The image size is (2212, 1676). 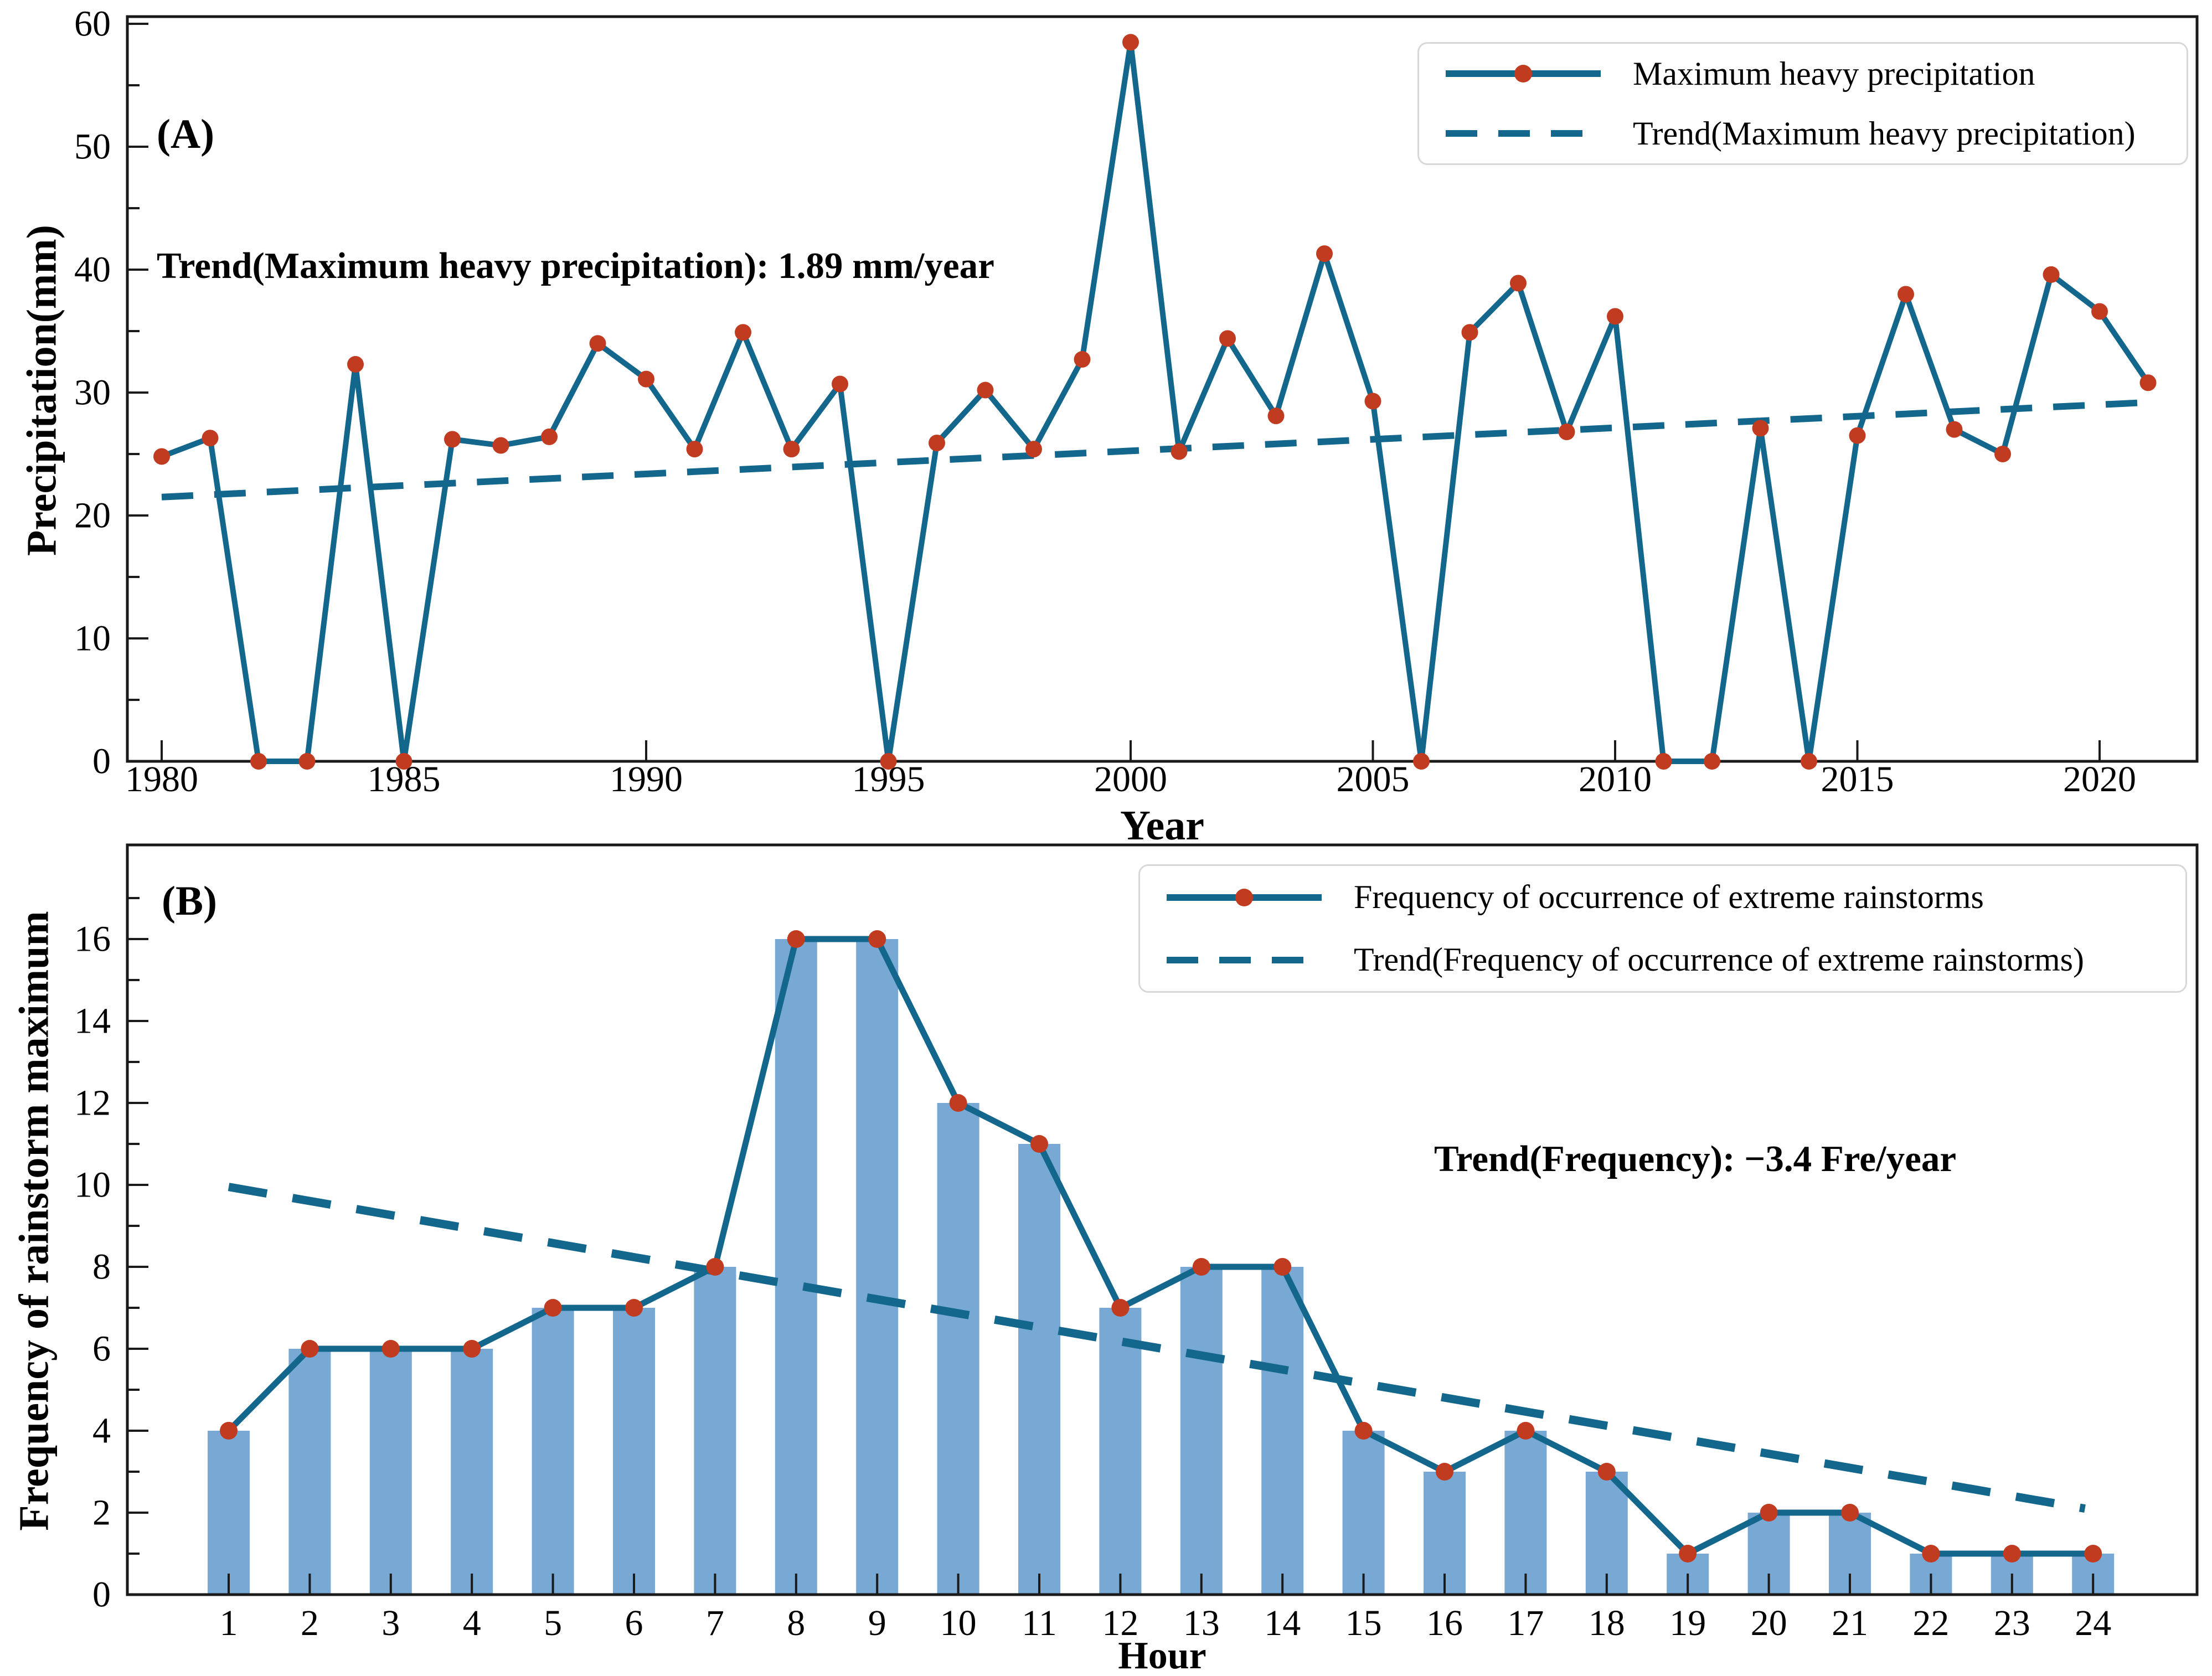 I want to click on panel-b-y-tick-label: 10, so click(x=92, y=1185).